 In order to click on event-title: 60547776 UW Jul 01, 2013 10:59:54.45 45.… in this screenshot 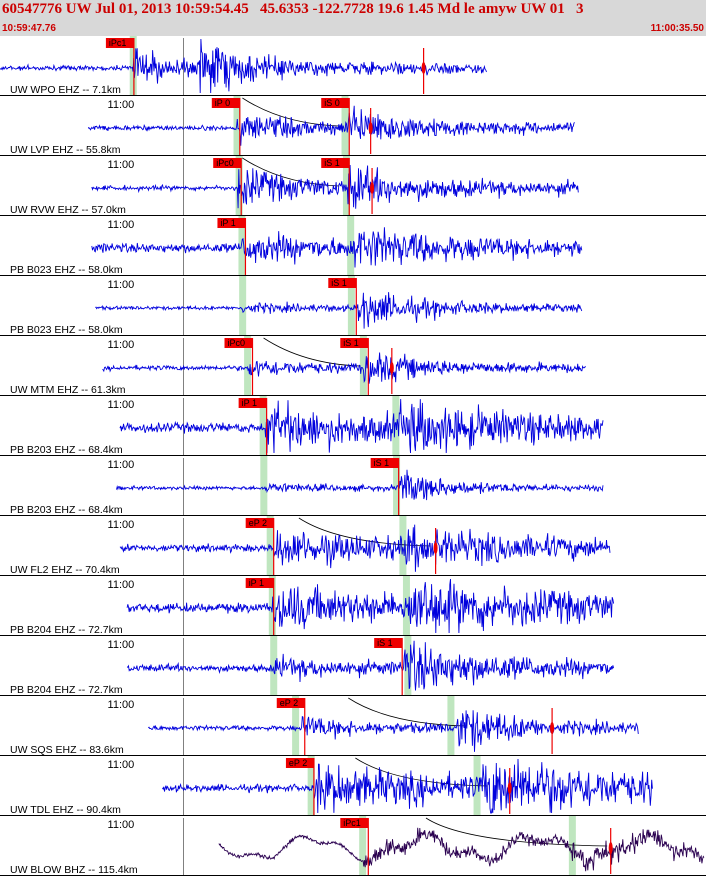, I will do `click(293, 9)`.